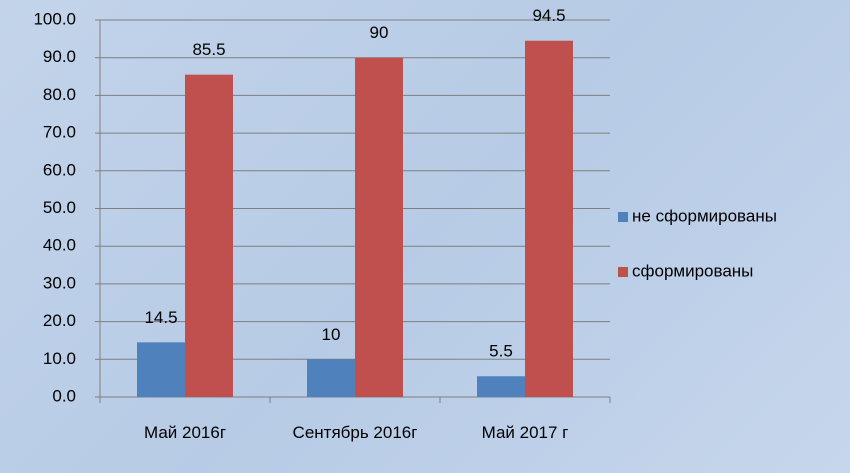  I want to click on data-label: 94.5, so click(548, 15).